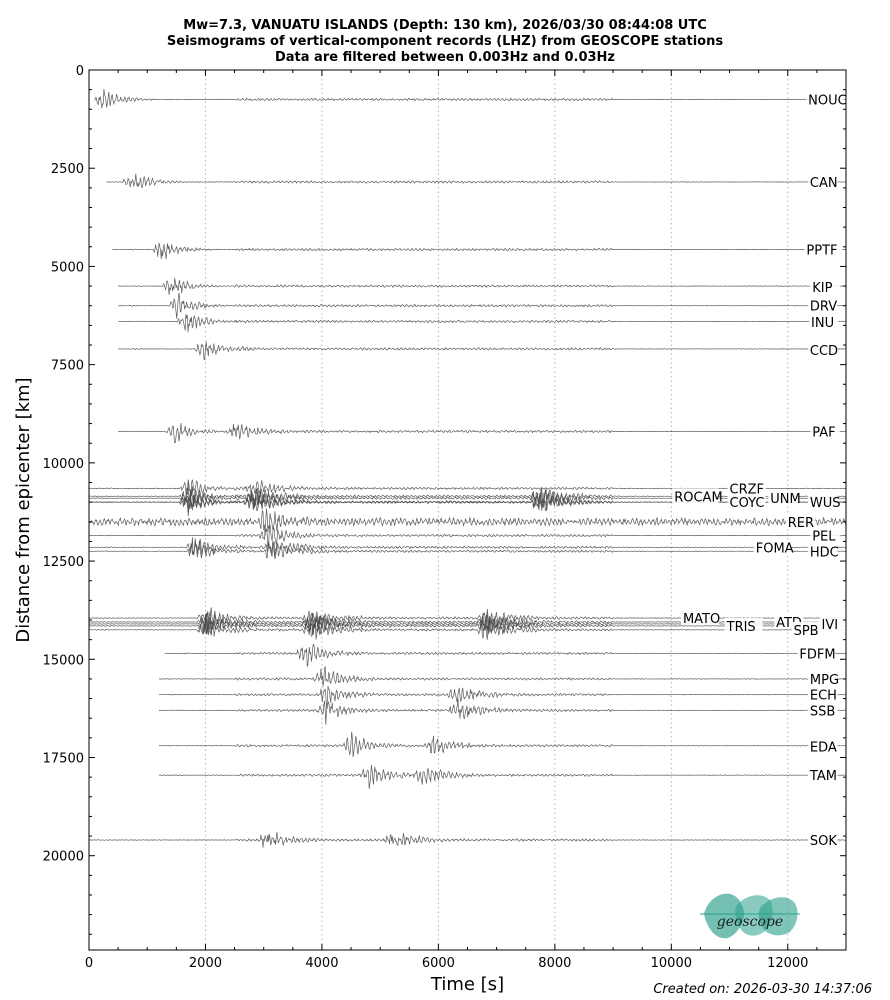  What do you see at coordinates (482, 305) in the screenshot?
I see `trace-drv` at bounding box center [482, 305].